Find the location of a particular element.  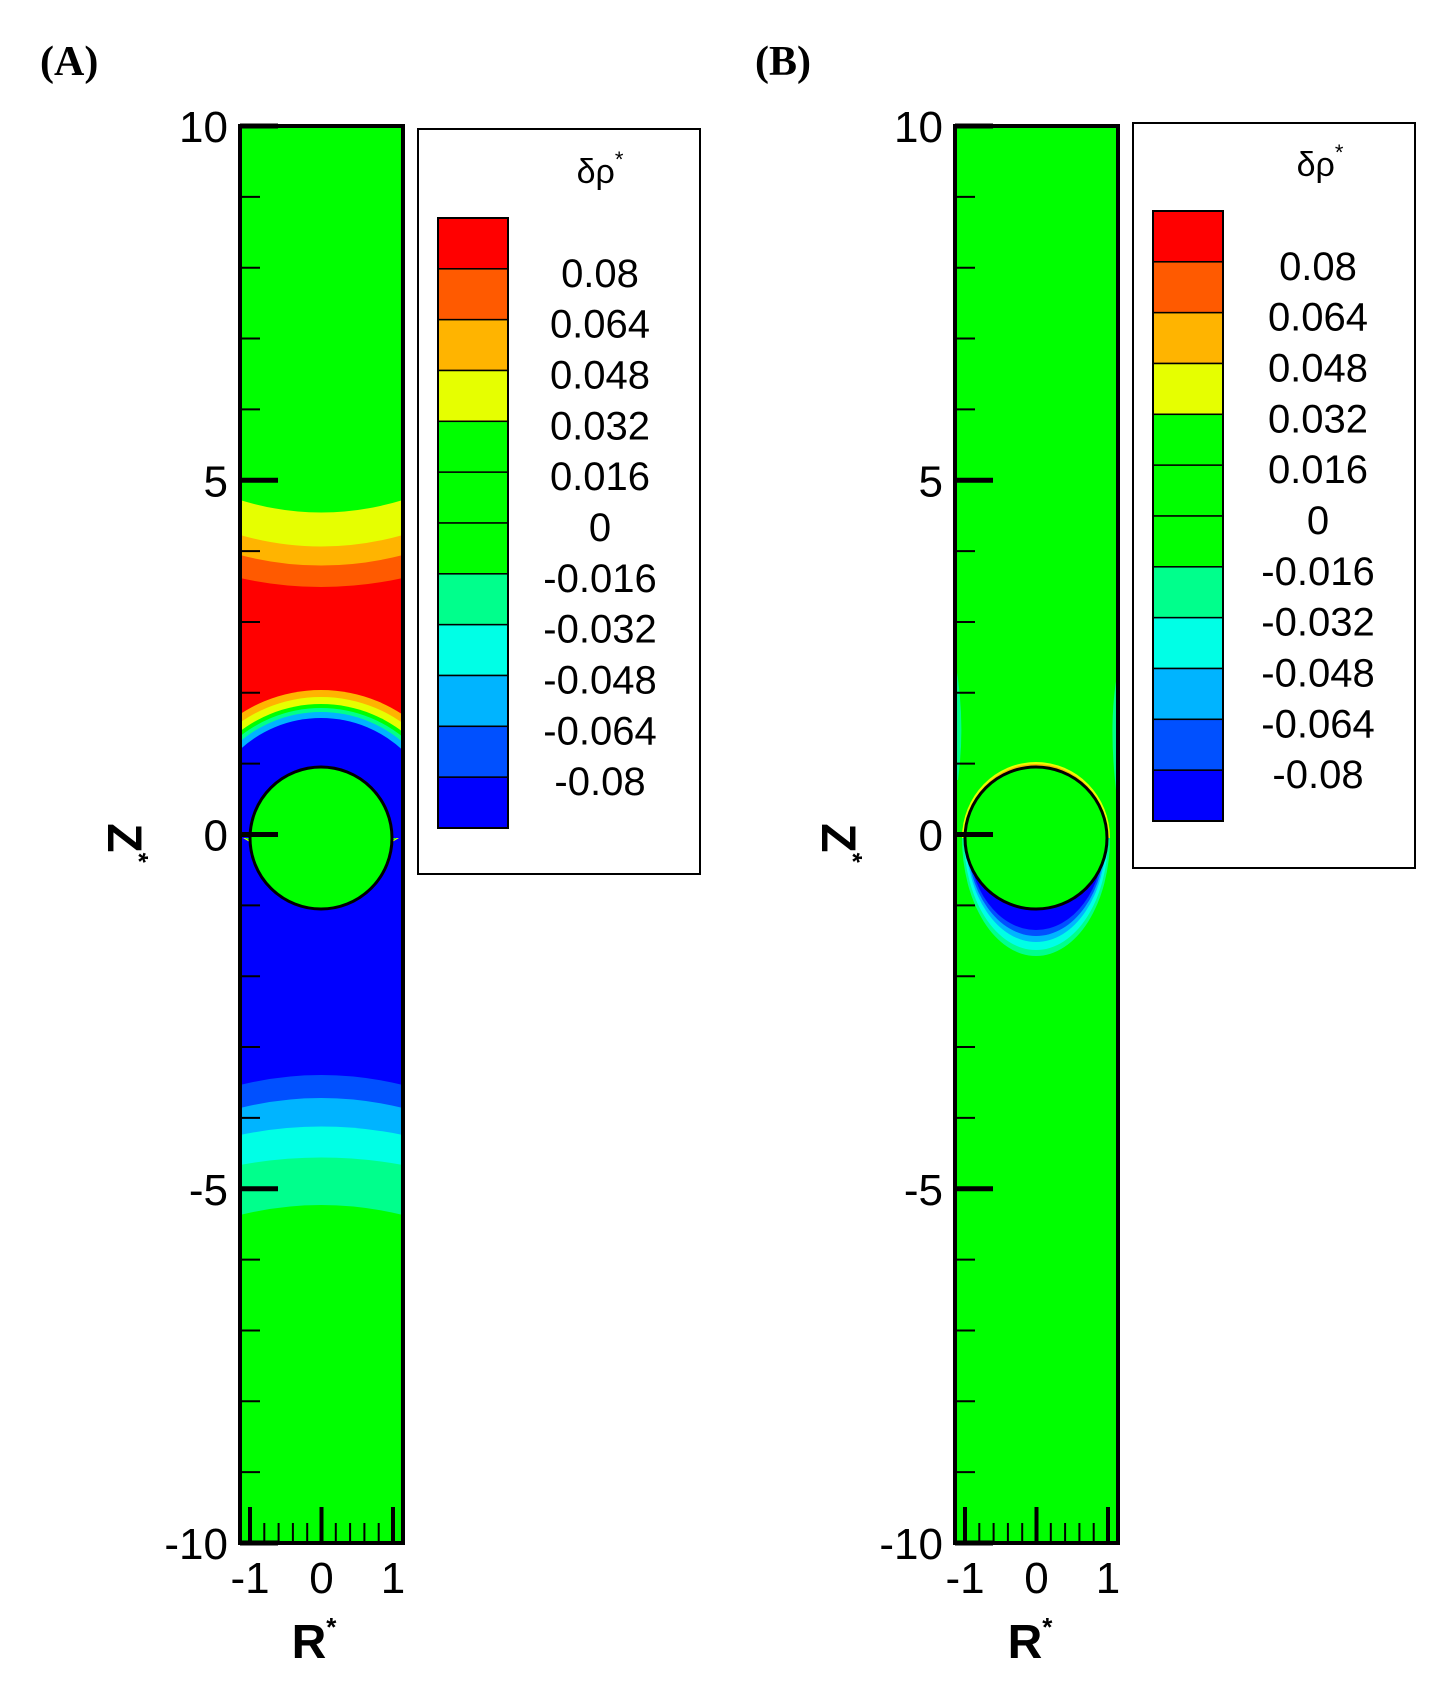

y-axis-label-a: Z* is located at coordinates (125, 843).